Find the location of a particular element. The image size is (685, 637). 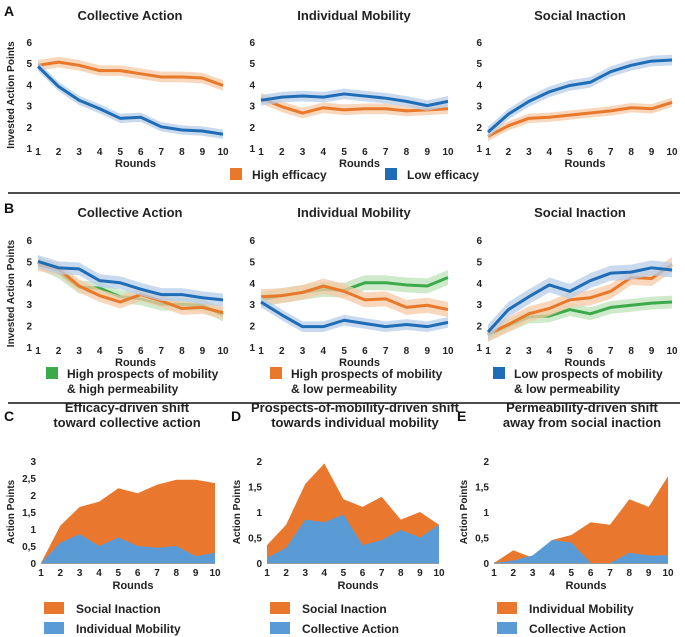

chart-title-c: Efficacy-driven shift is located at coordinates (127, 407).